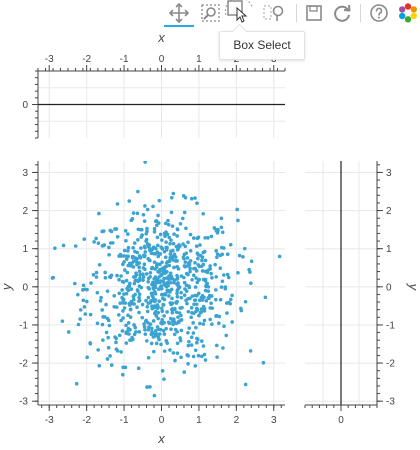 Image resolution: width=420 pixels, height=450 pixels. What do you see at coordinates (274, 13) in the screenshot?
I see `lasso-select-tool` at bounding box center [274, 13].